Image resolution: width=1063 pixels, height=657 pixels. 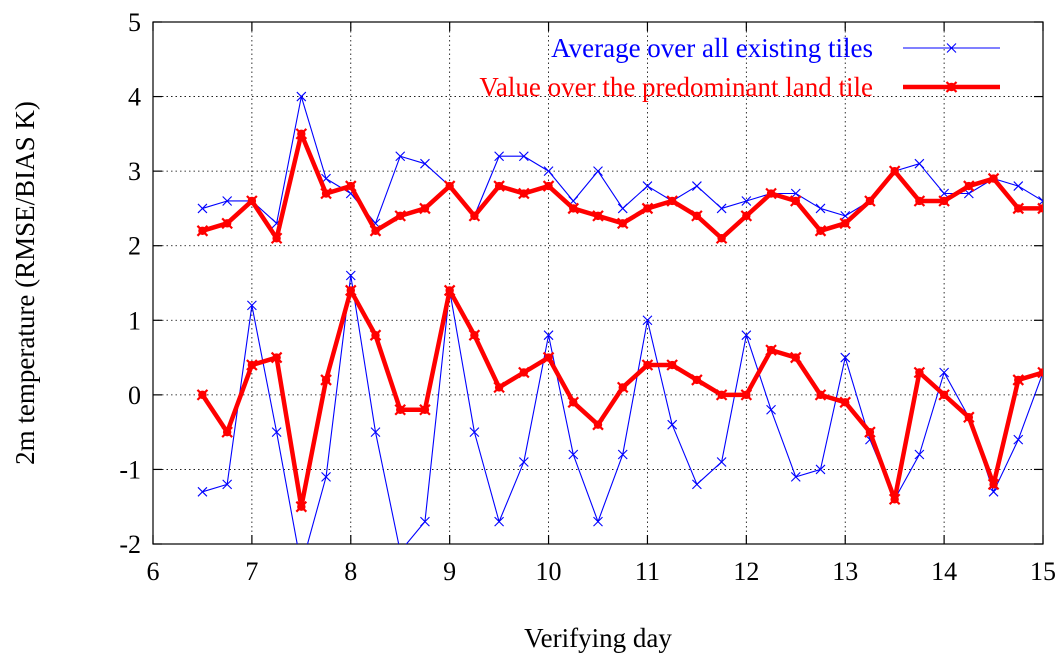 What do you see at coordinates (549, 571) in the screenshot?
I see `x-tick-label: 10` at bounding box center [549, 571].